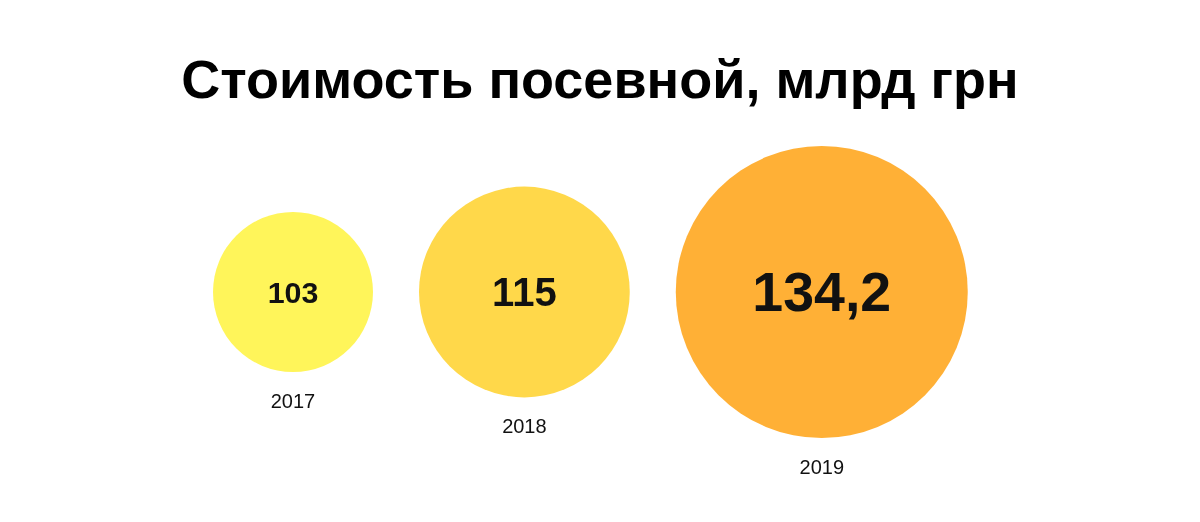 This screenshot has width=1200, height=522. I want to click on data-label: 134,2, so click(822, 292).